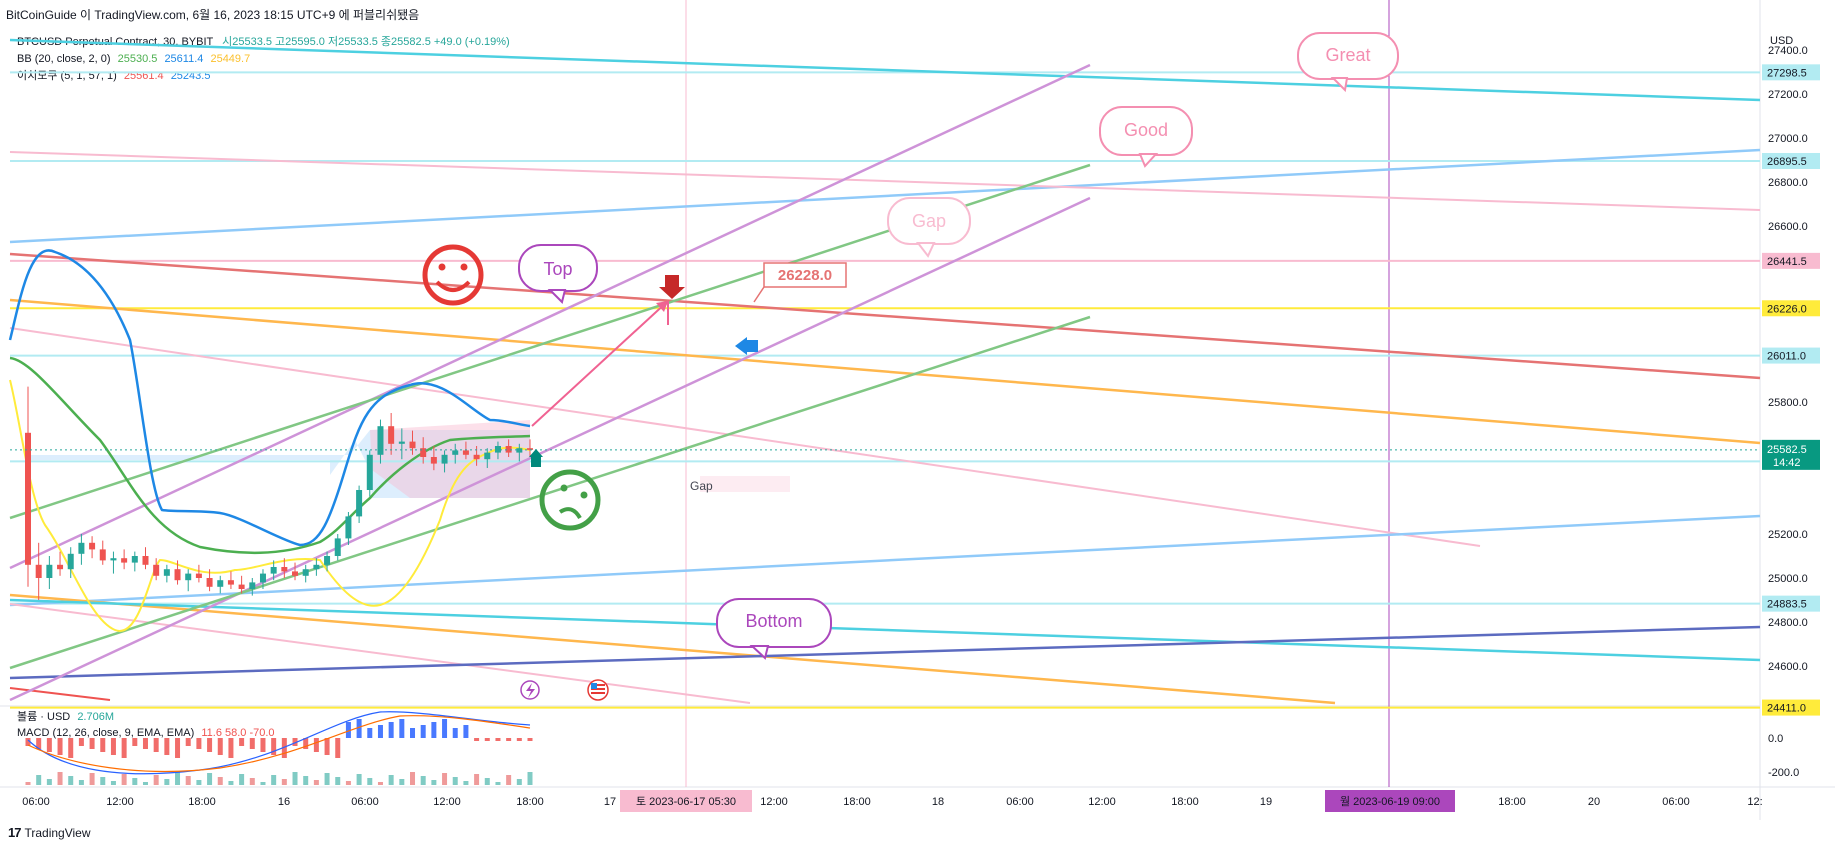  I want to click on lightning-event-icon, so click(530, 690).